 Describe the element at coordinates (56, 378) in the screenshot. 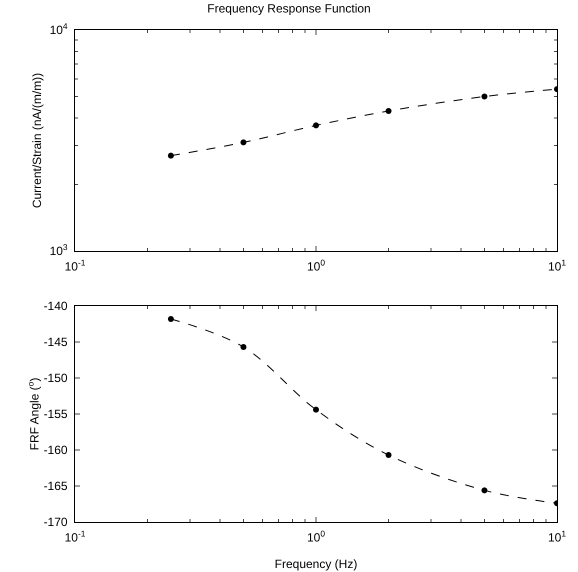

I see `y-tick-label: -150` at that location.